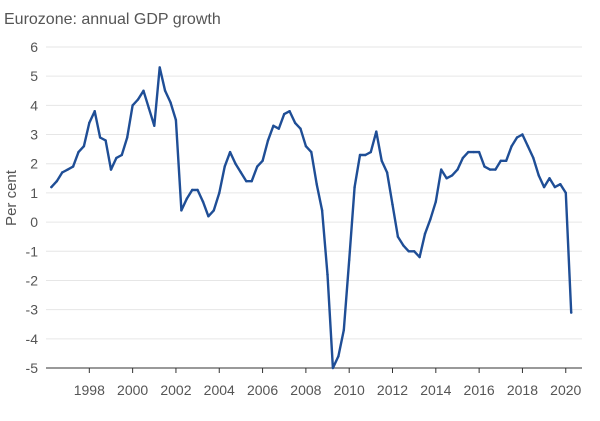  What do you see at coordinates (392, 390) in the screenshot?
I see `x-tick-label: 2012` at bounding box center [392, 390].